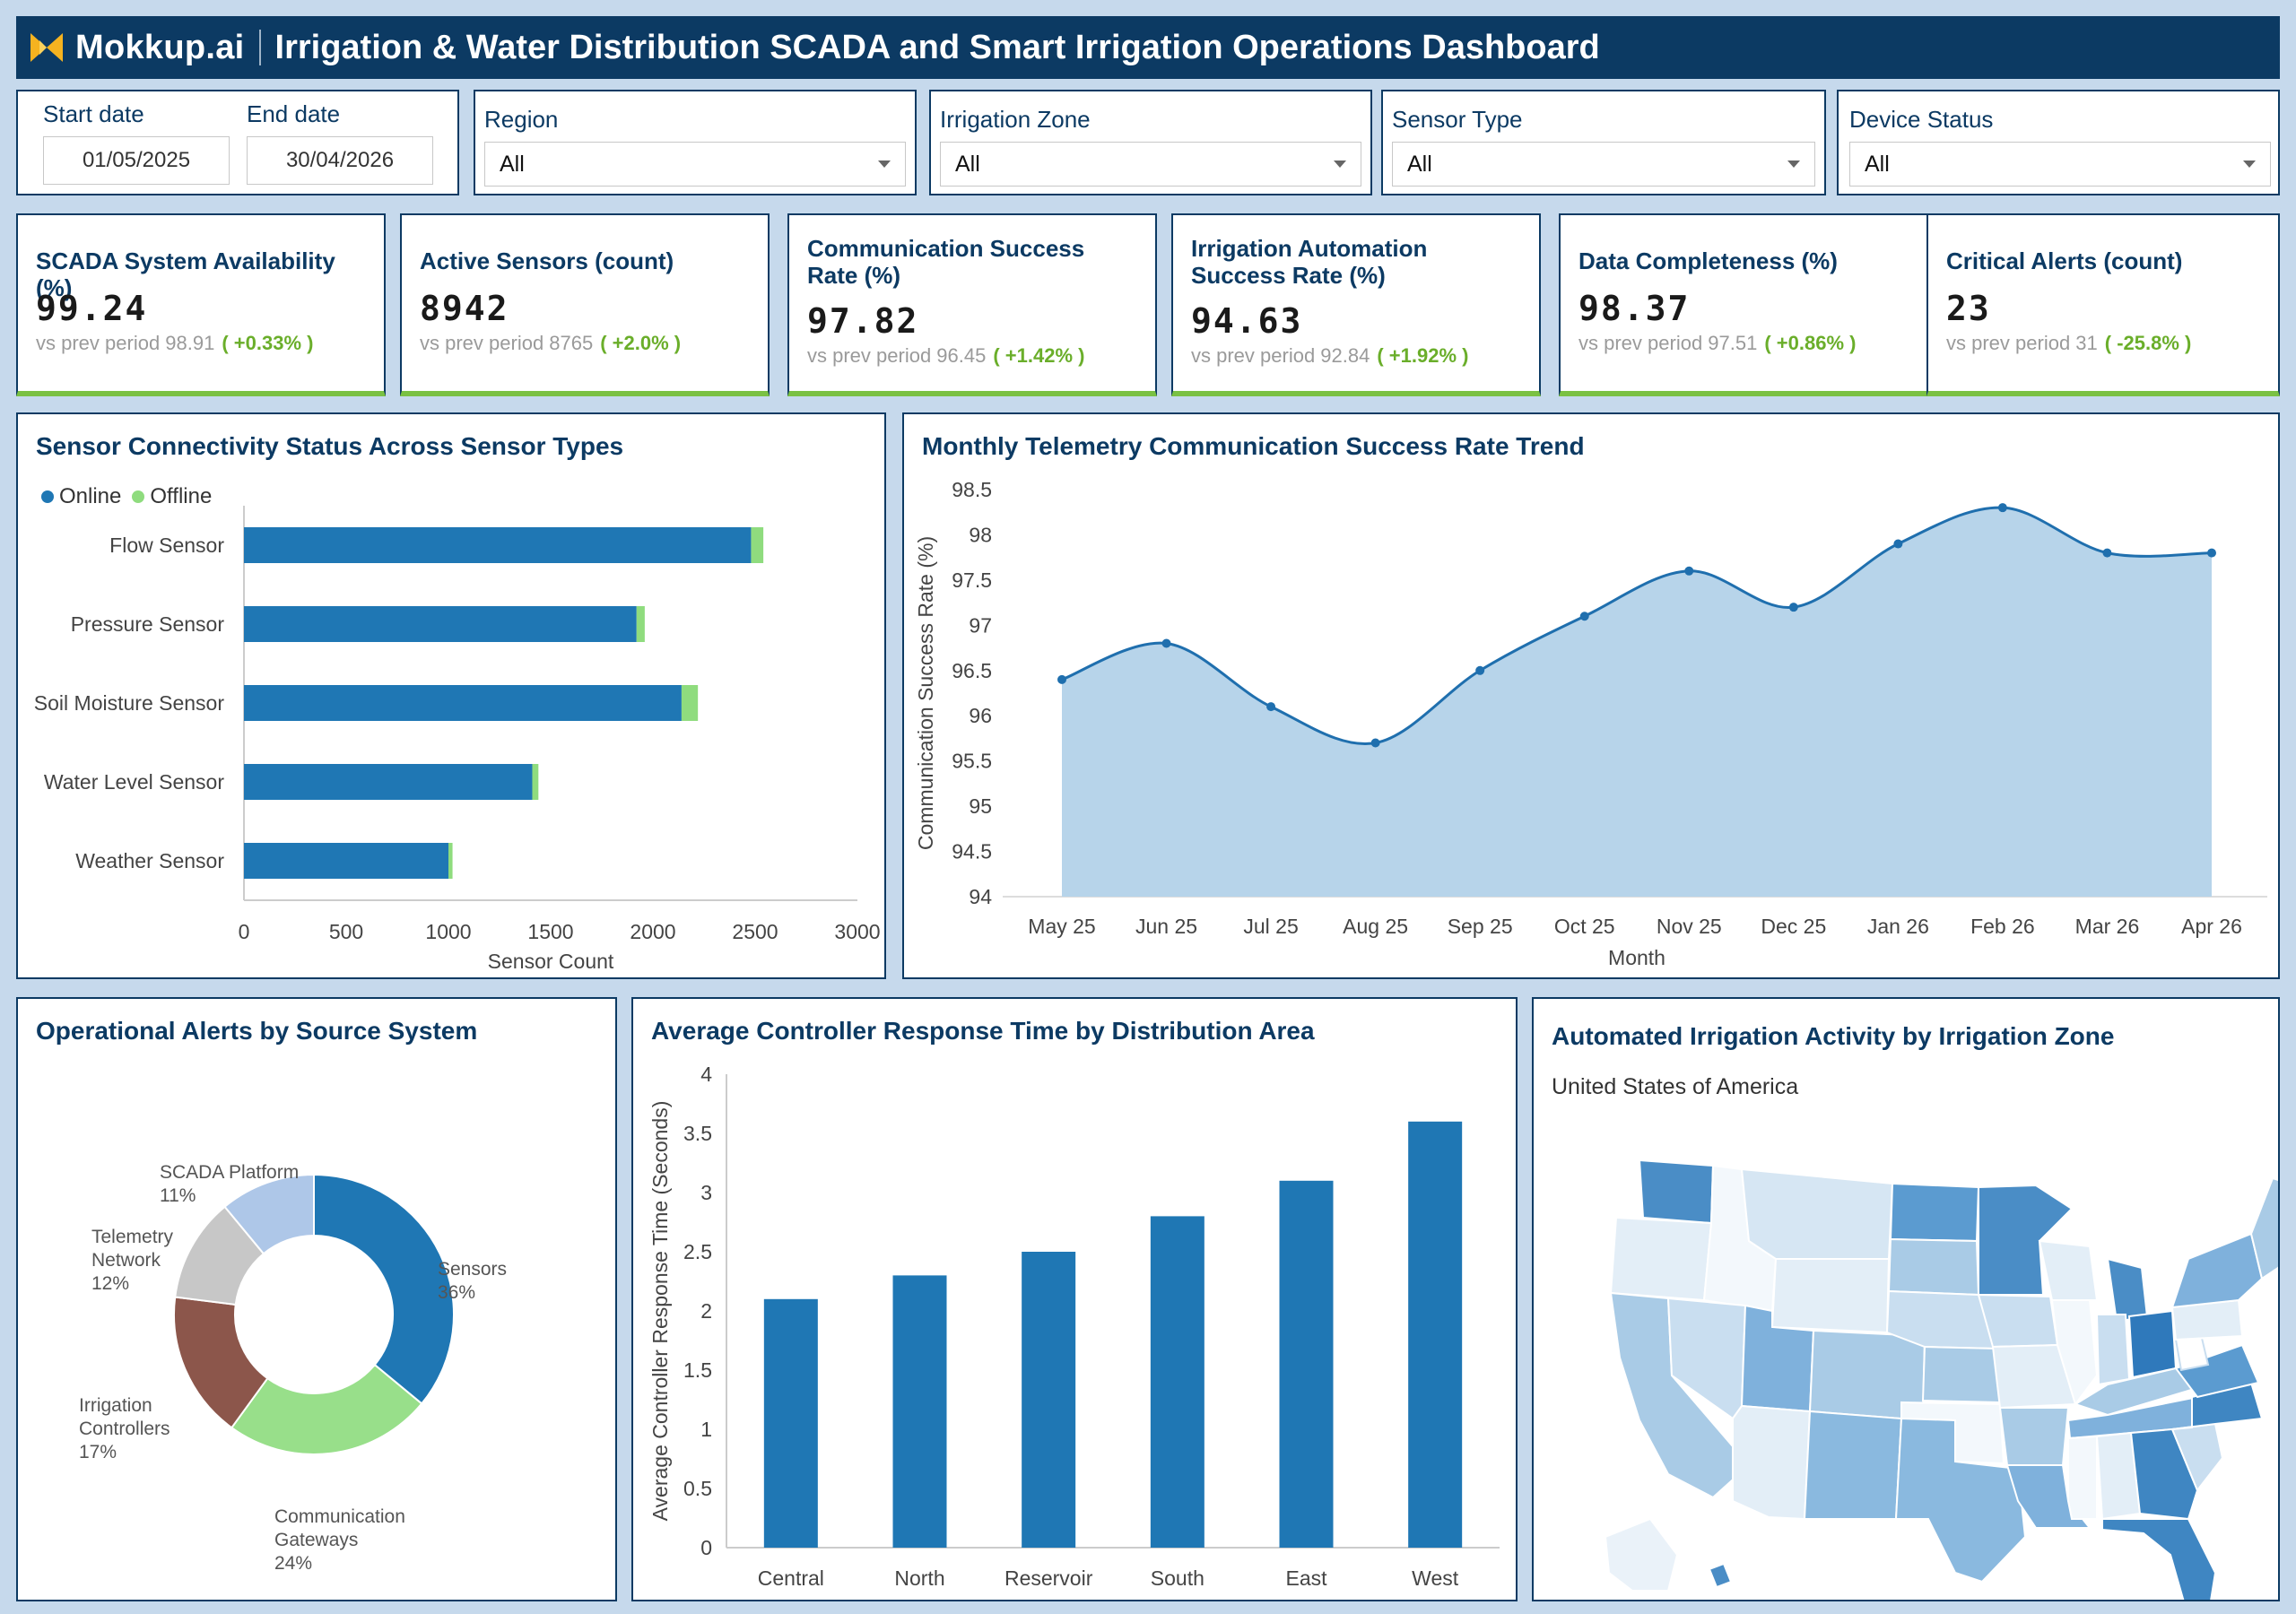 The width and height of the screenshot is (2296, 1614). I want to click on kpi-value: 97.82, so click(863, 321).